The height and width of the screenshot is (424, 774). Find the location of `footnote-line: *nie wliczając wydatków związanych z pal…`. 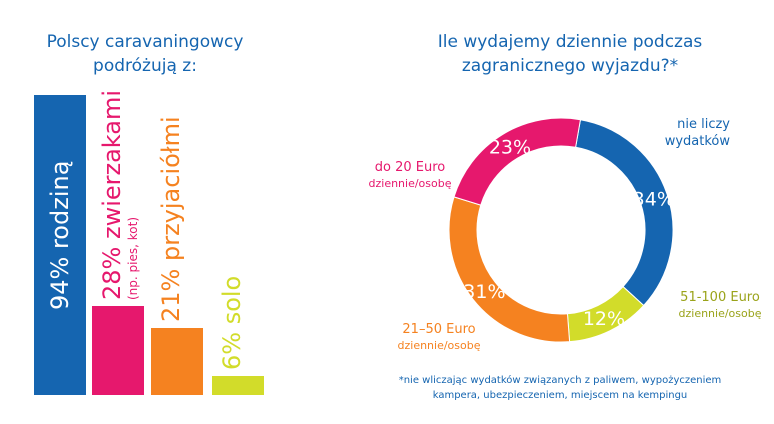

footnote-line: *nie wliczając wydatków związanych z pal… is located at coordinates (560, 380).